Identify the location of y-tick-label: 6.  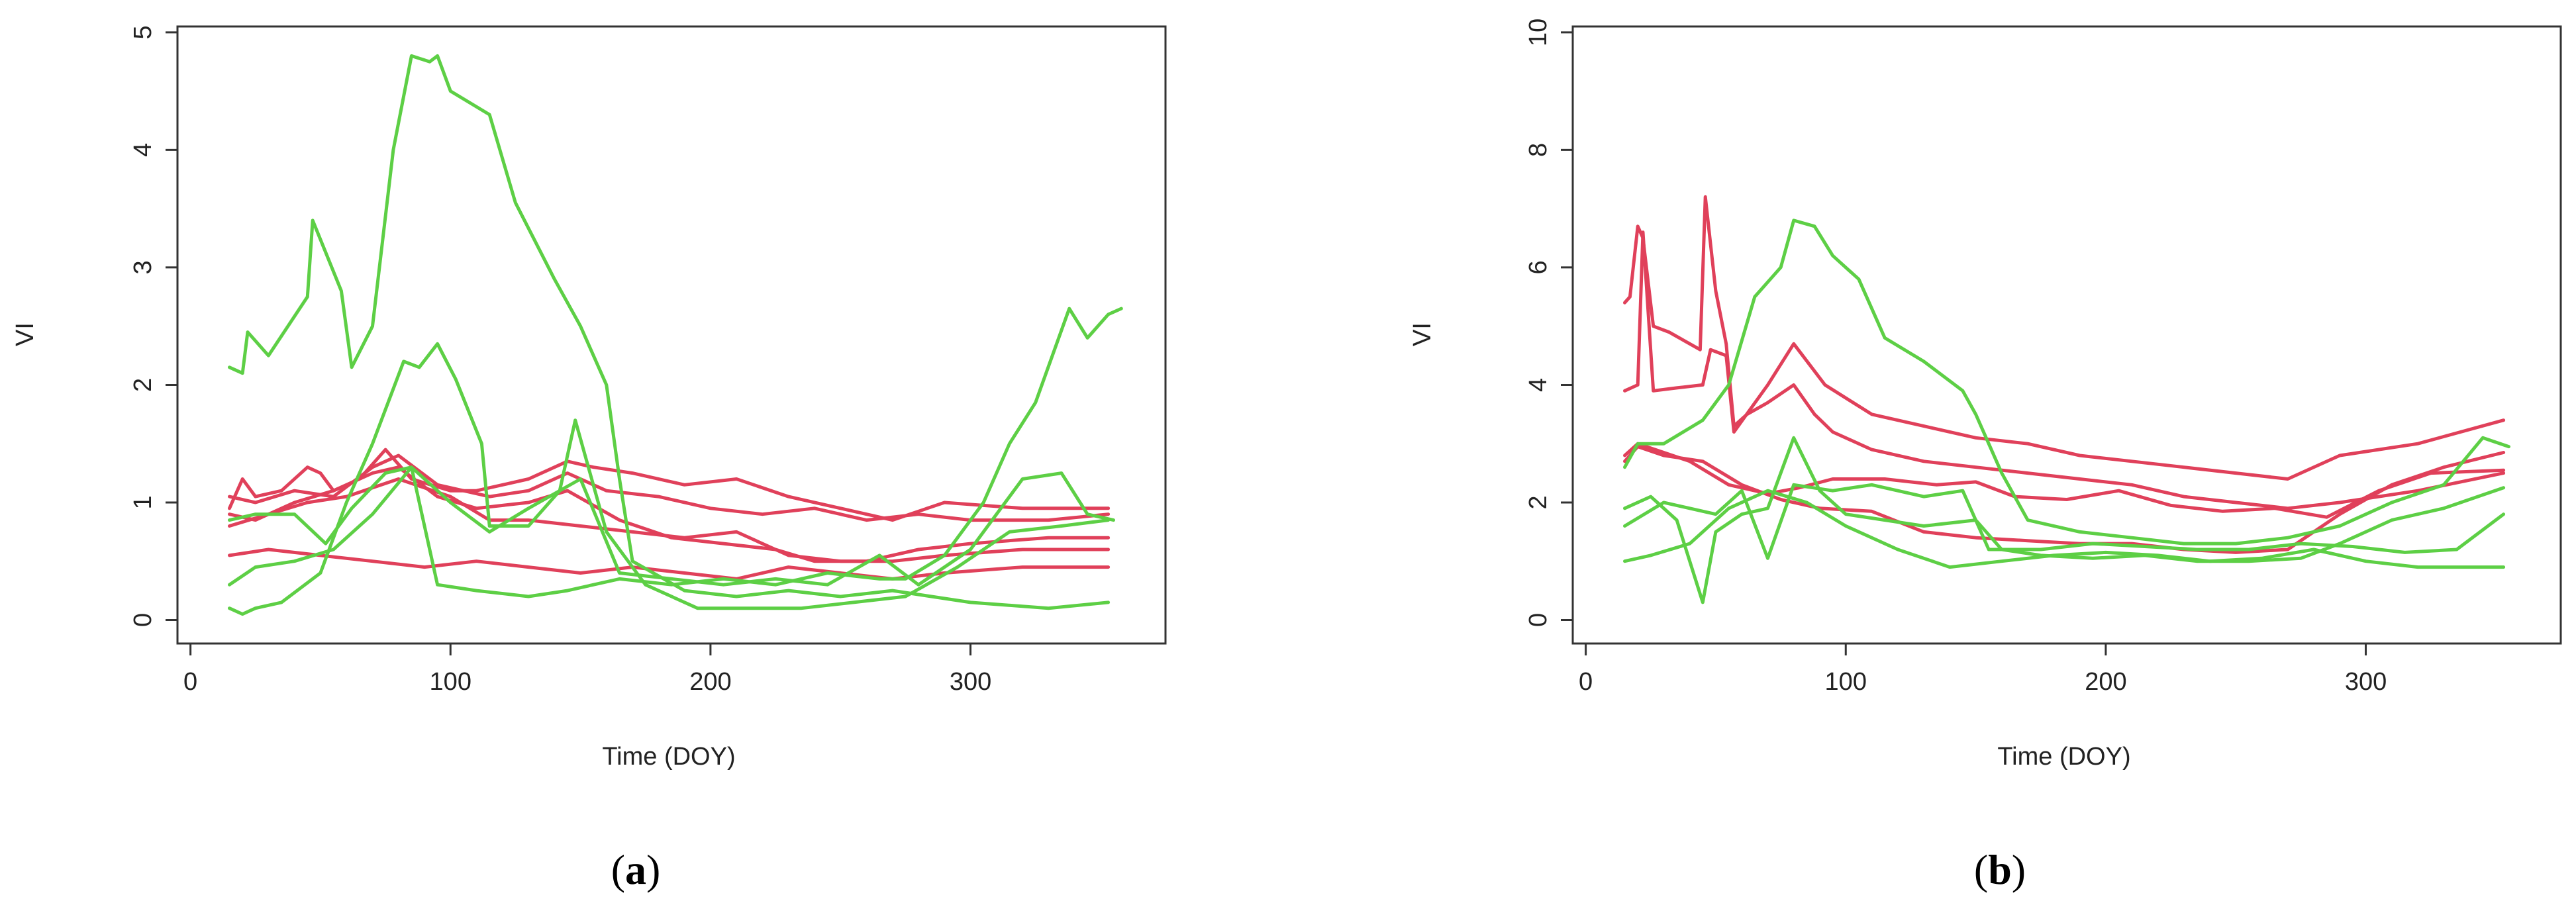
(1538, 267).